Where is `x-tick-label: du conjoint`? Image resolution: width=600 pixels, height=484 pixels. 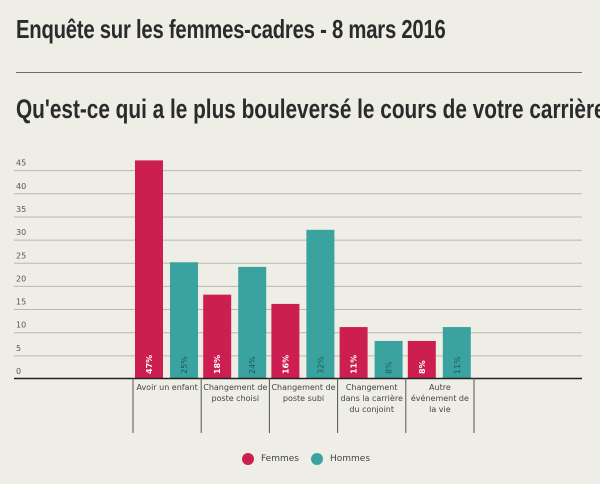
x-tick-label: du conjoint is located at coordinates (371, 409).